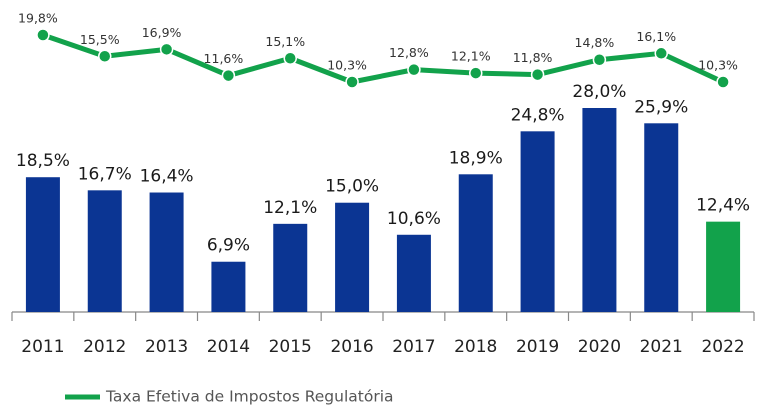 This screenshot has height=410, width=767. What do you see at coordinates (42, 347) in the screenshot?
I see `x-tick-label: 2011` at bounding box center [42, 347].